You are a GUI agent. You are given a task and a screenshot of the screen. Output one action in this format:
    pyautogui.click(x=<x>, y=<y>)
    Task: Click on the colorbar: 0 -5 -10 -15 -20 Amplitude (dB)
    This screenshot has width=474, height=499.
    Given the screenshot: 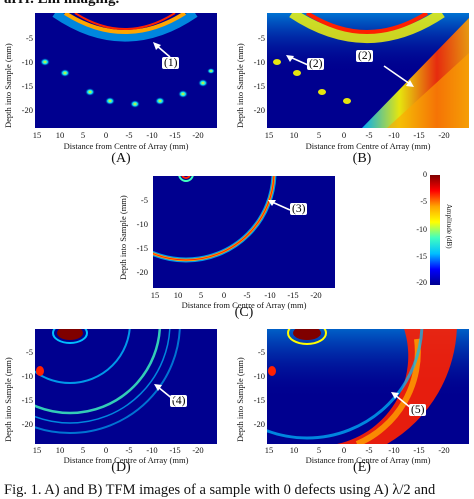 What is the action you would take?
    pyautogui.click(x=439, y=231)
    